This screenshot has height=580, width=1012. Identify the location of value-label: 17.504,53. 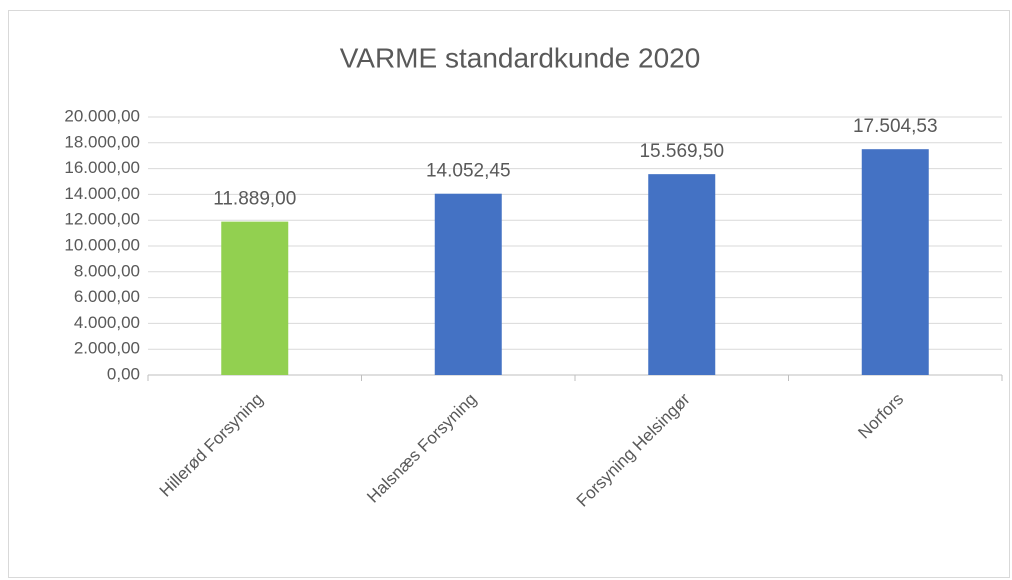
(895, 126).